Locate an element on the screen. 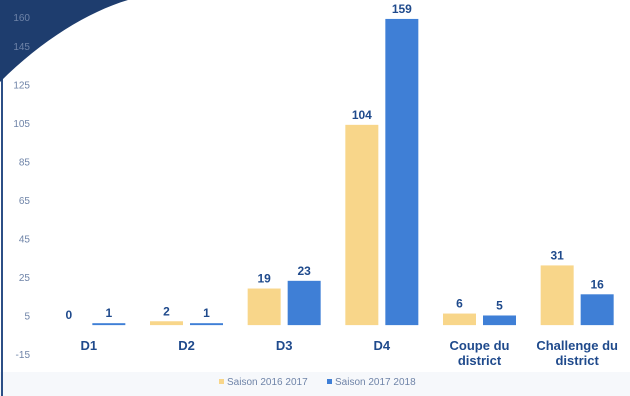  category-label: Coupe du district is located at coordinates (480, 353).